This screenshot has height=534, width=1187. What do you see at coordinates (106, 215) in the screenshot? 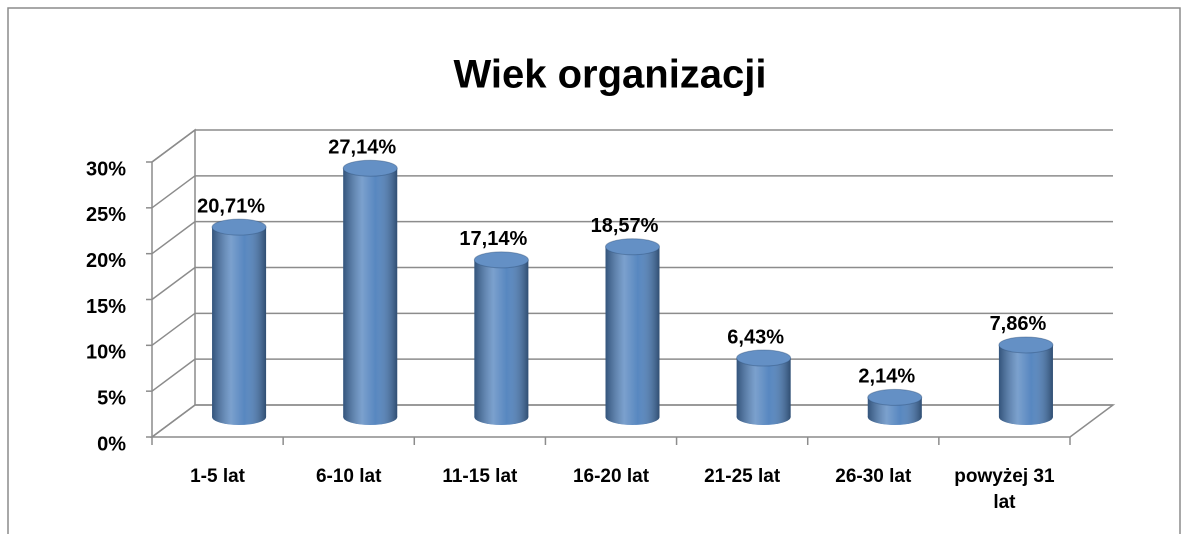
I see `y-tick-label: 25%` at bounding box center [106, 215].